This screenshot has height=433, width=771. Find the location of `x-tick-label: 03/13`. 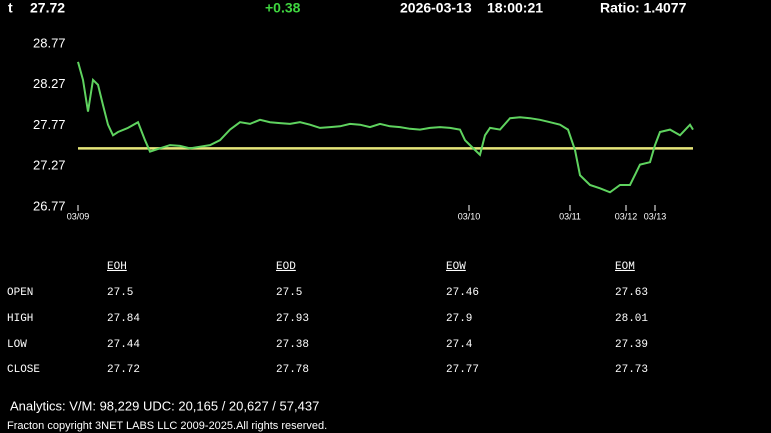

x-tick-label: 03/13 is located at coordinates (655, 216).